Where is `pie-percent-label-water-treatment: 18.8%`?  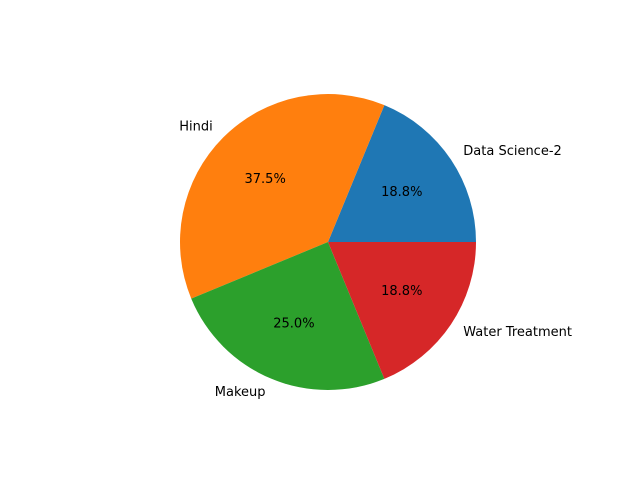 pie-percent-label-water-treatment: 18.8% is located at coordinates (401, 291).